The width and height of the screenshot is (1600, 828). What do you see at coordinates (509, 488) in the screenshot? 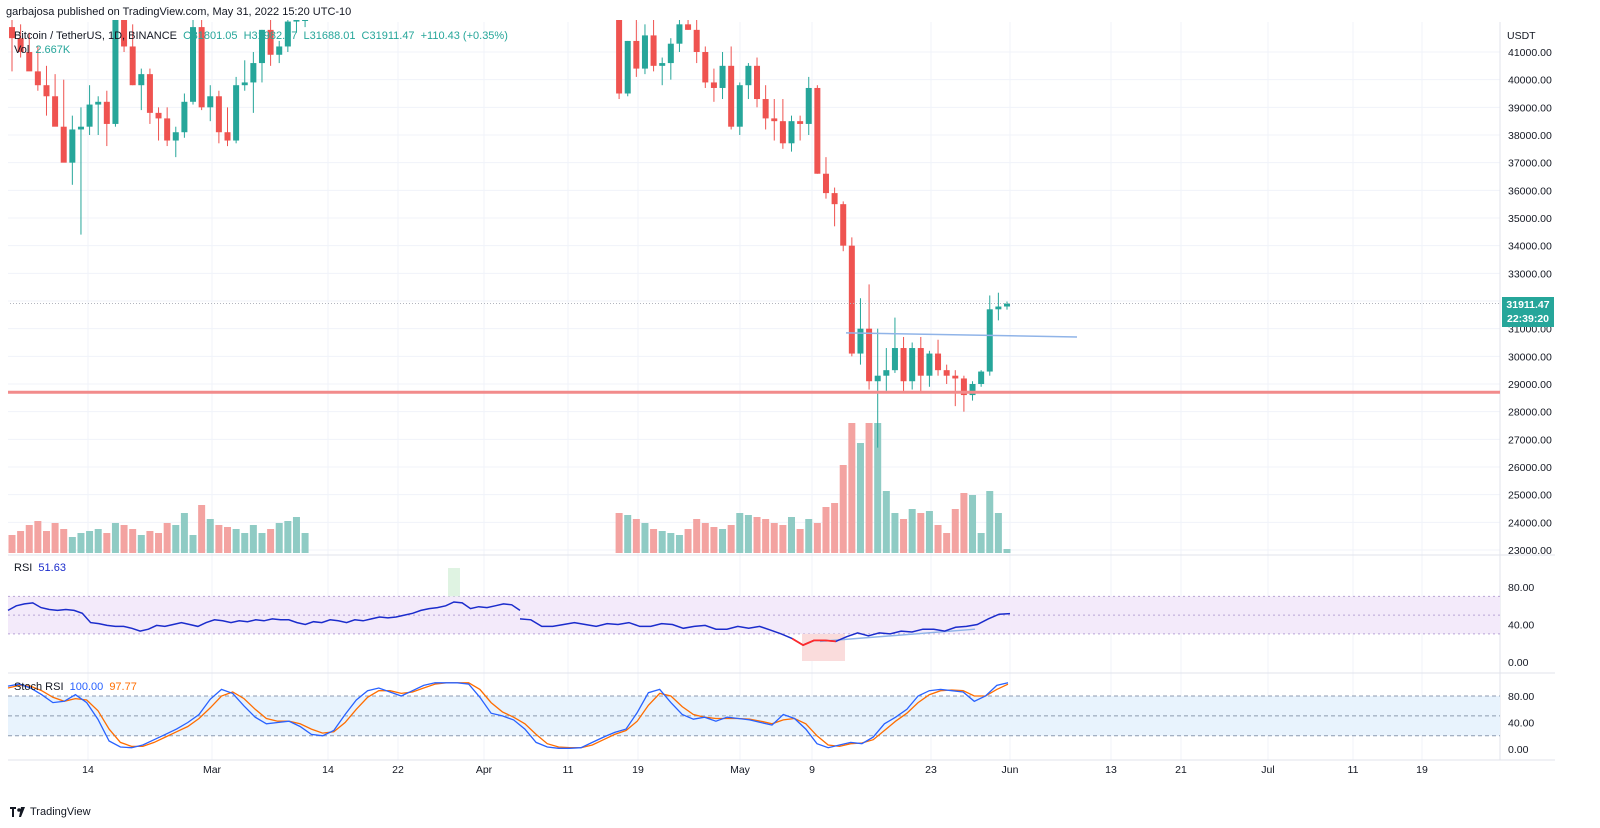
I see `volume-bars` at bounding box center [509, 488].